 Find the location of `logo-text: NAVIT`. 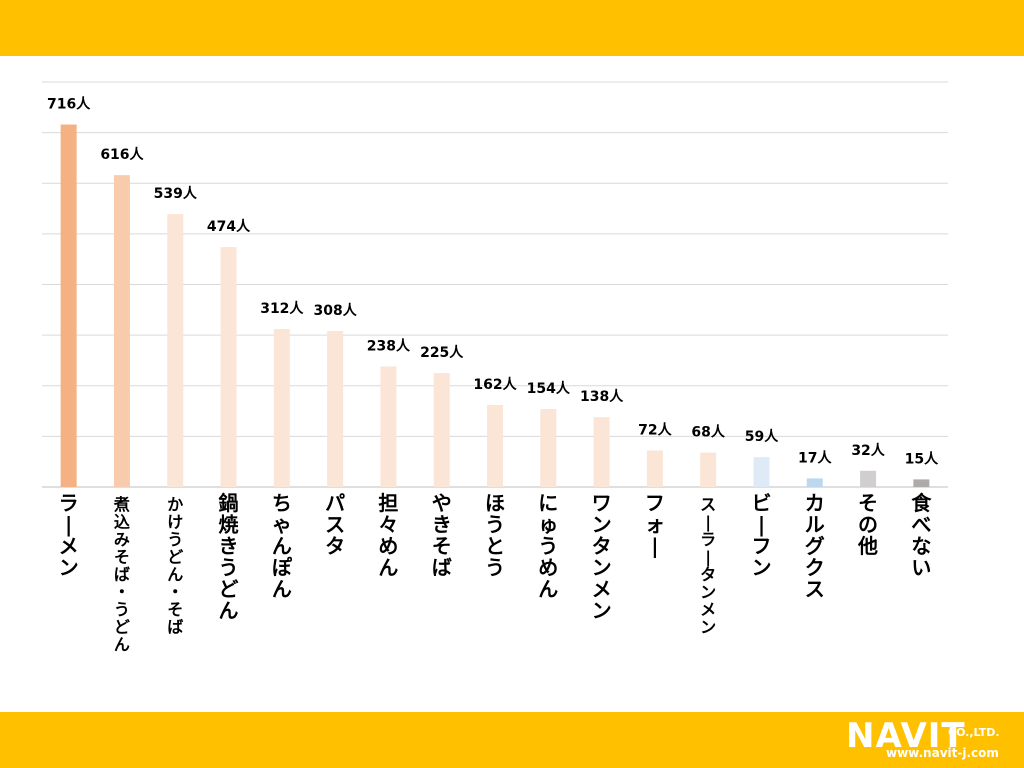

logo-text: NAVIT is located at coordinates (906, 736).